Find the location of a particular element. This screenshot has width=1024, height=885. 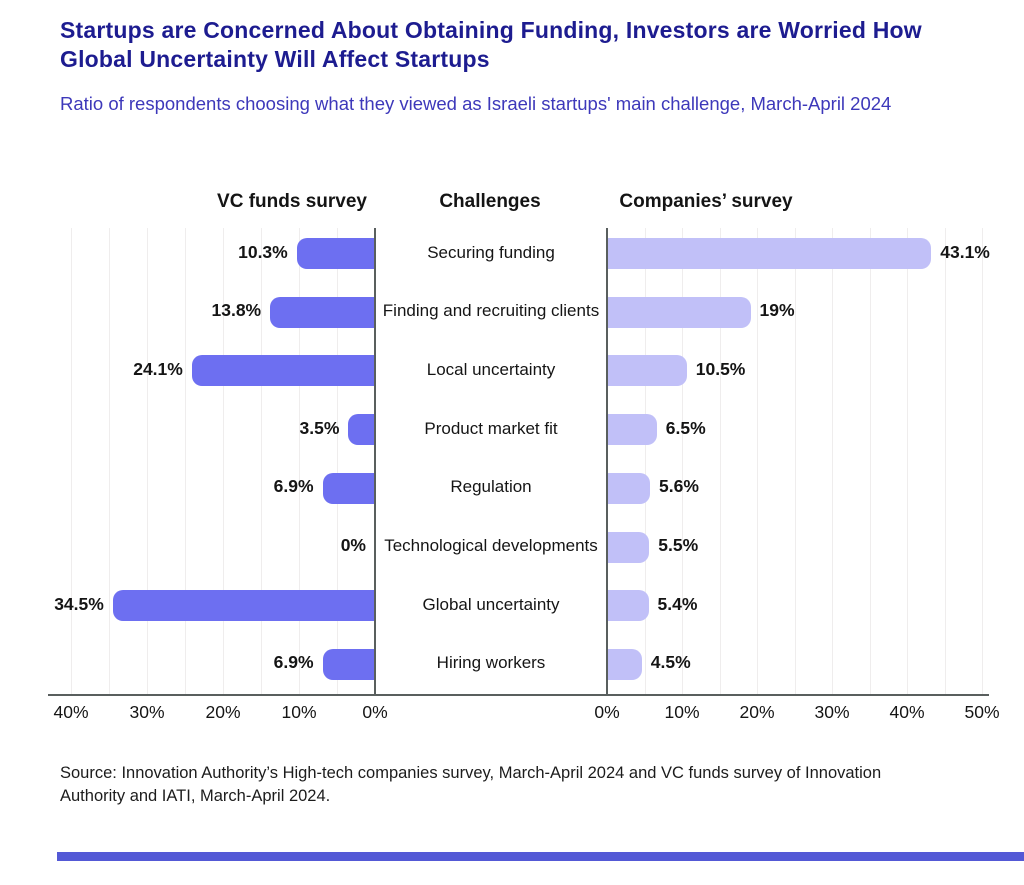

companies-value-label: 6.5% is located at coordinates (685, 427).